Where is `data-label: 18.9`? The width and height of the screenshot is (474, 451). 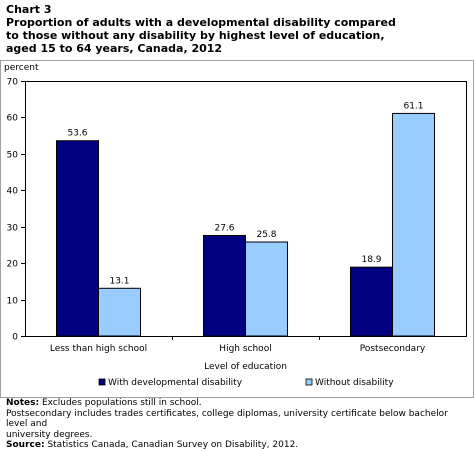 data-label: 18.9 is located at coordinates (371, 260).